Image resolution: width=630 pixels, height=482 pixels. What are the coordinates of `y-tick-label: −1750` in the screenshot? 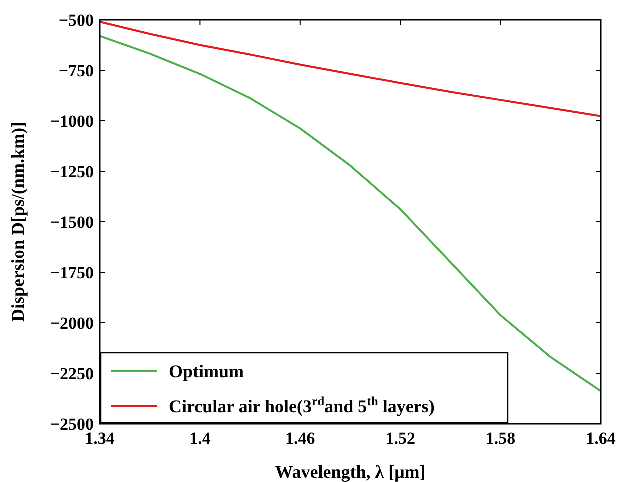 It's located at (72, 272).